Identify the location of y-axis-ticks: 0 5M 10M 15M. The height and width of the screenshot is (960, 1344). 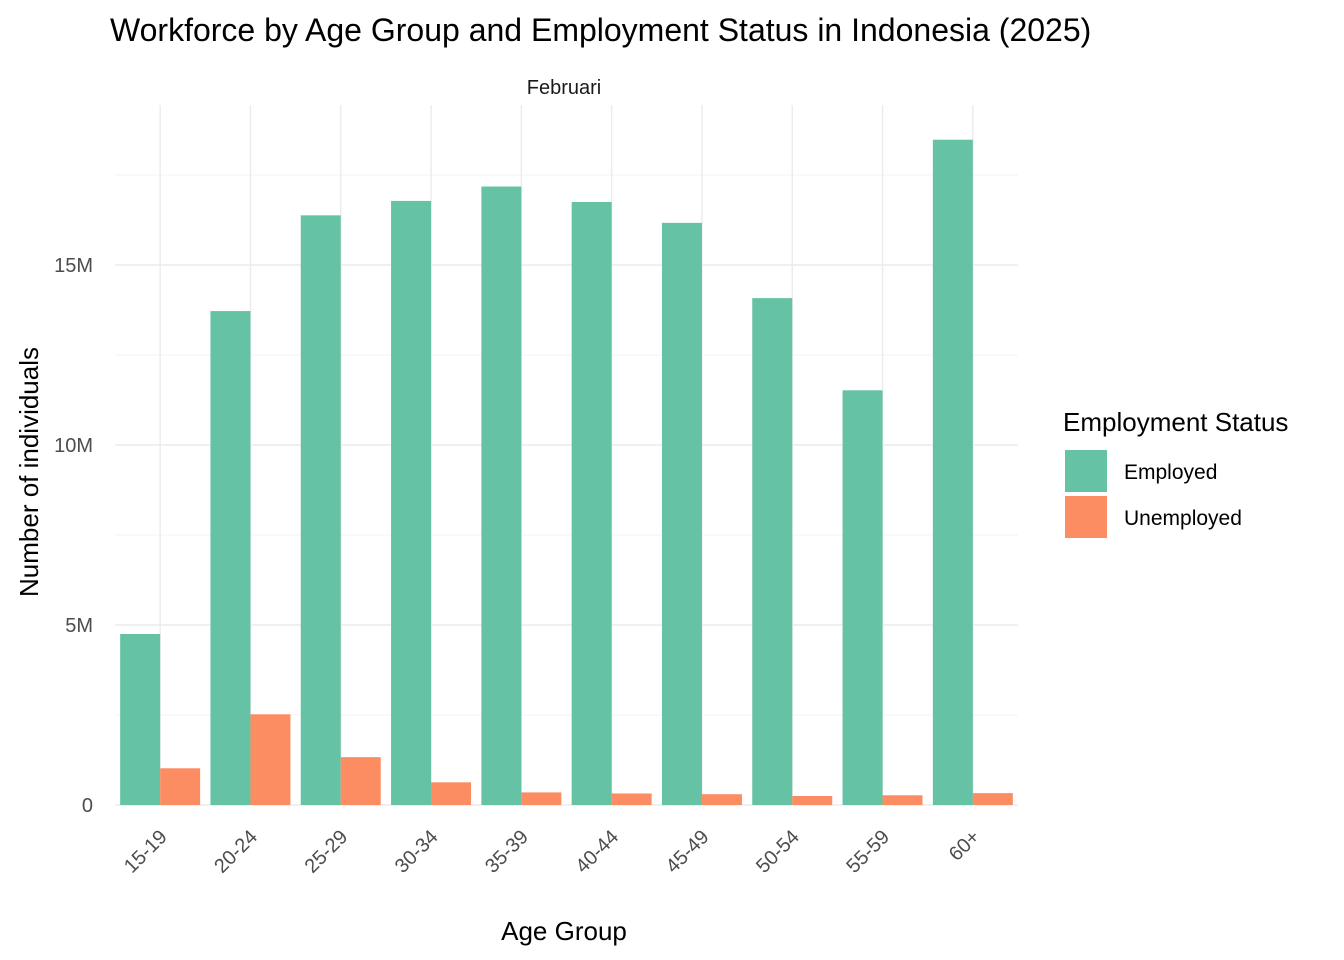
(73, 536).